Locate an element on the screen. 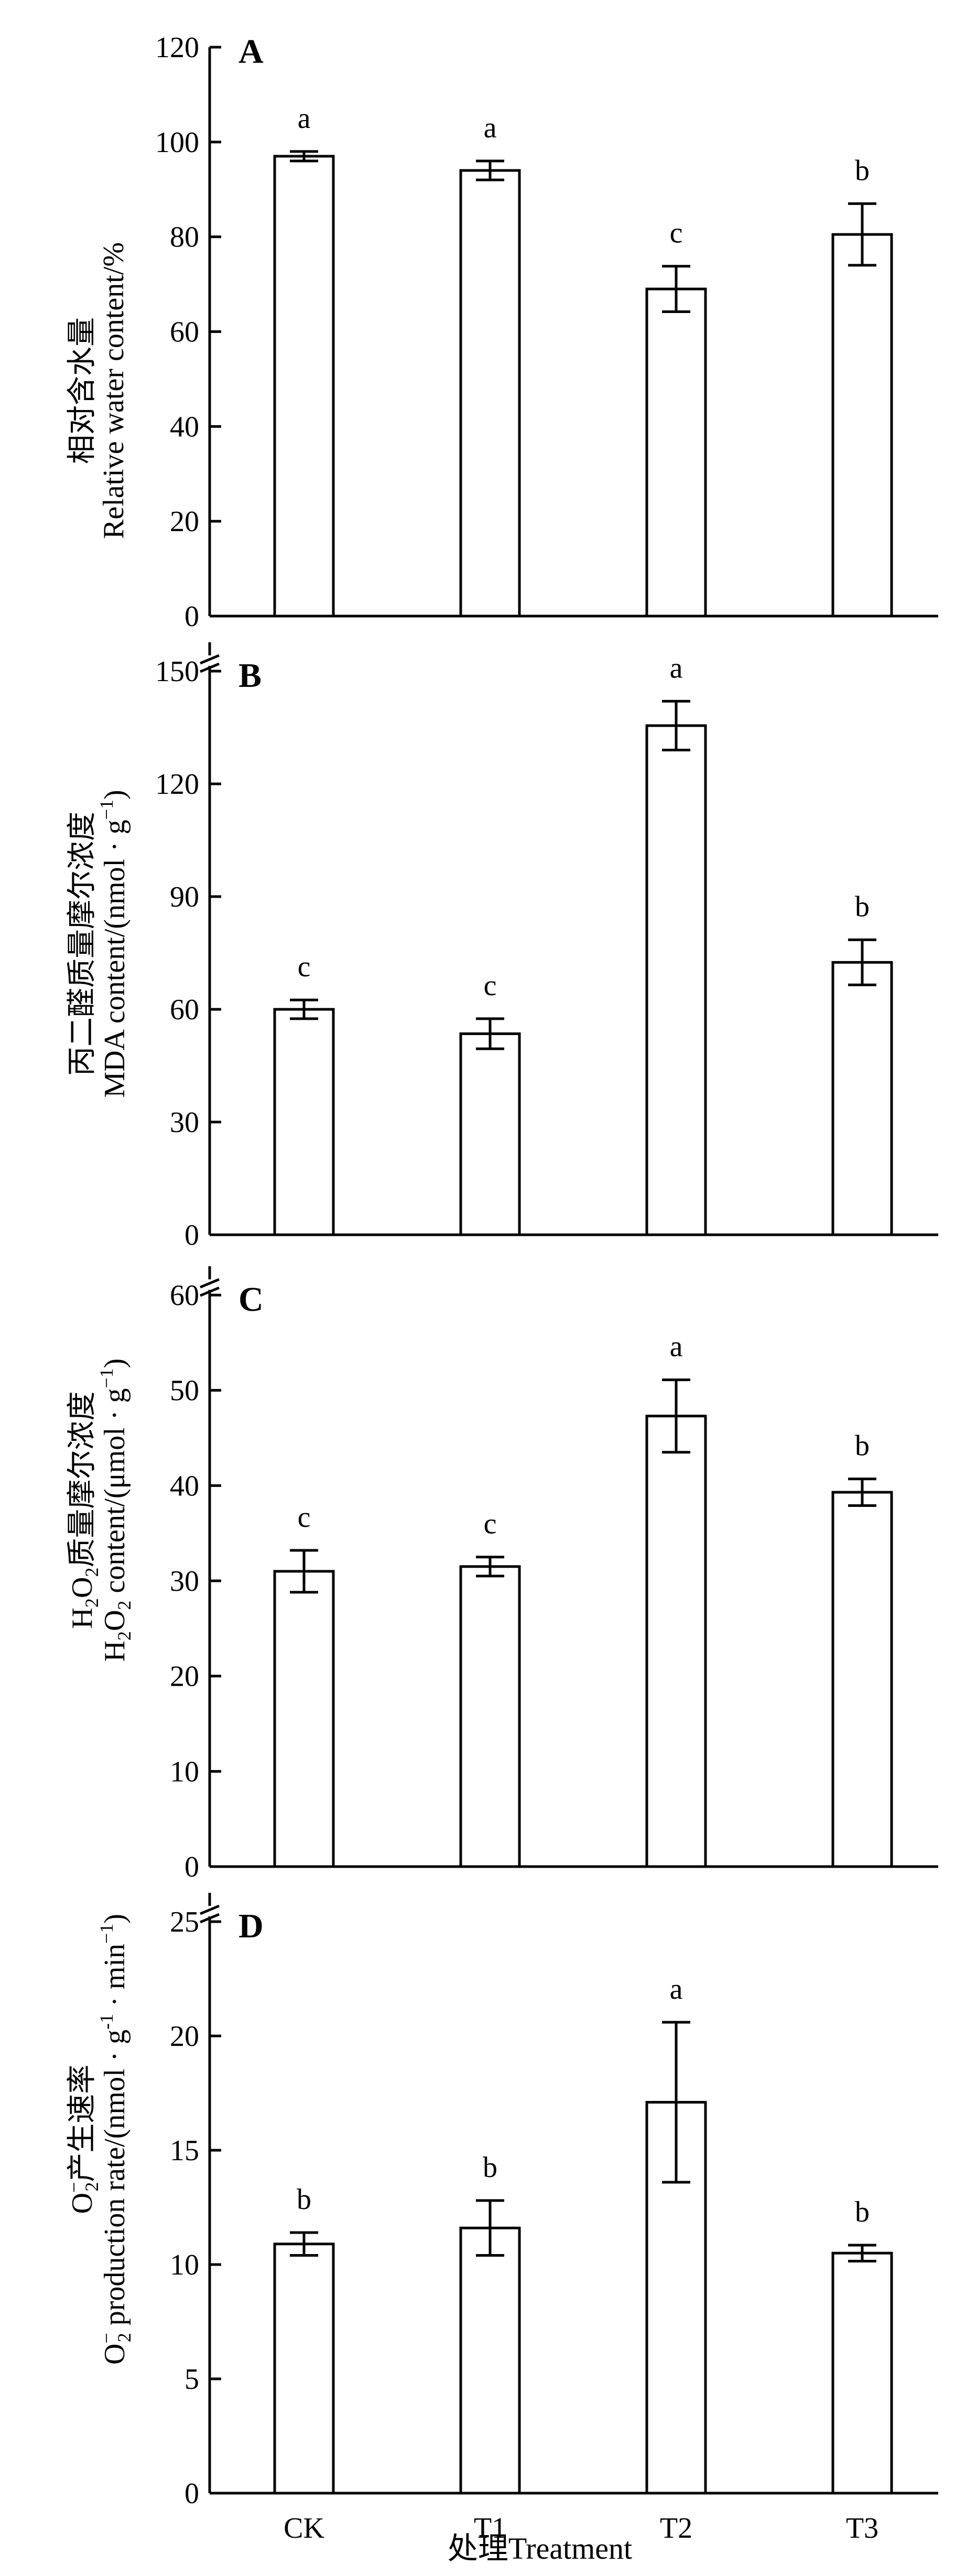  panel-b-ylabel-en: MDA content/(nmol · g−1) is located at coordinates (114, 943).